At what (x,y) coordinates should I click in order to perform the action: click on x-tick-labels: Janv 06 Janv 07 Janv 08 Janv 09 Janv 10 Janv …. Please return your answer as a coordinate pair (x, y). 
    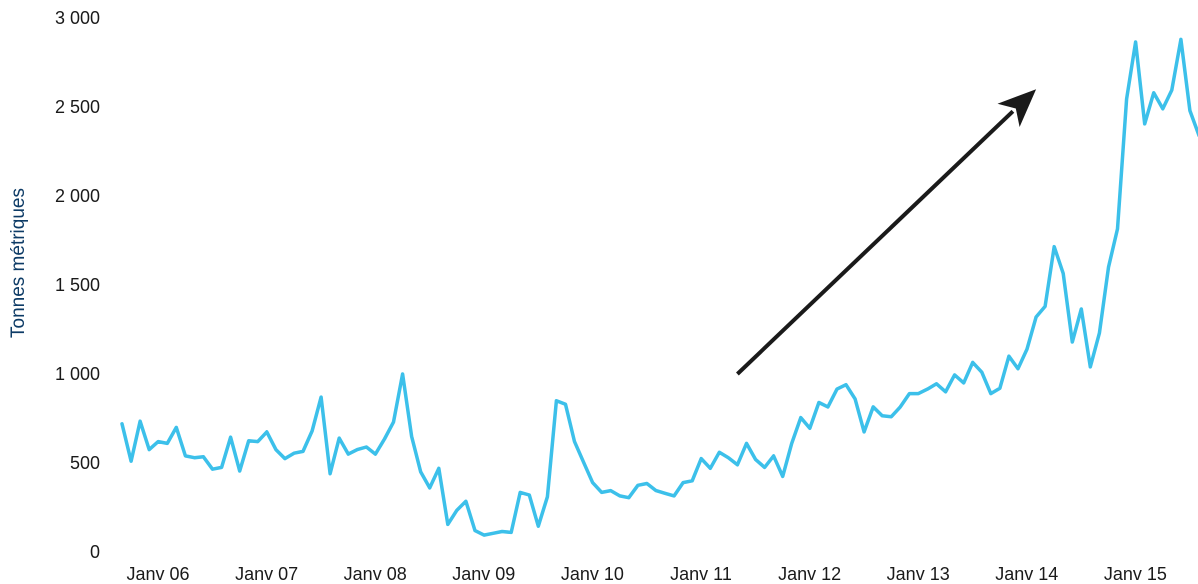
    Looking at the image, I should click on (646, 574).